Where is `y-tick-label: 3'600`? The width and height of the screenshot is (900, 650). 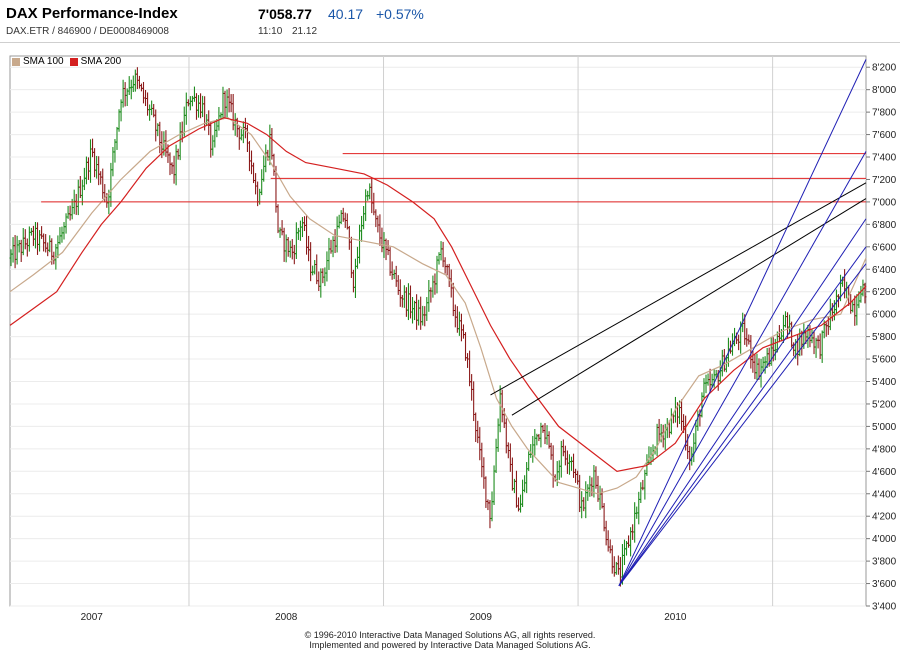 y-tick-label: 3'600 is located at coordinates (884, 584).